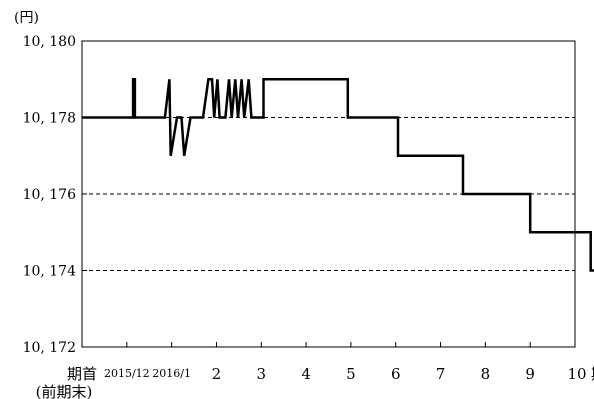  I want to click on y-tick-label: 10, 178, so click(49, 119).